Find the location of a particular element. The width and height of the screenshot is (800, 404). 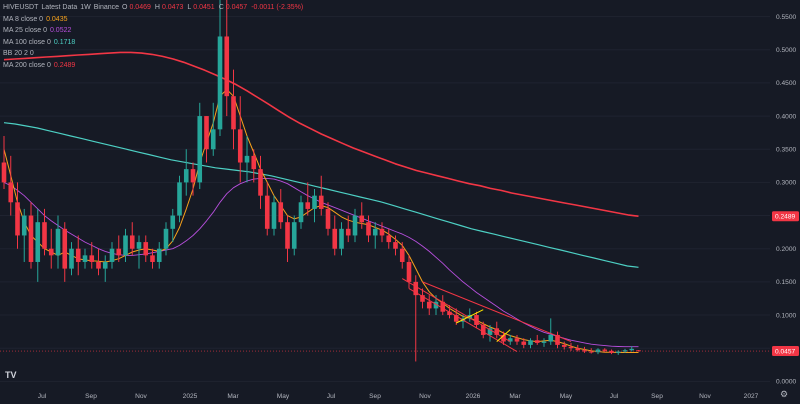

open-value: 0.0469 is located at coordinates (140, 7).